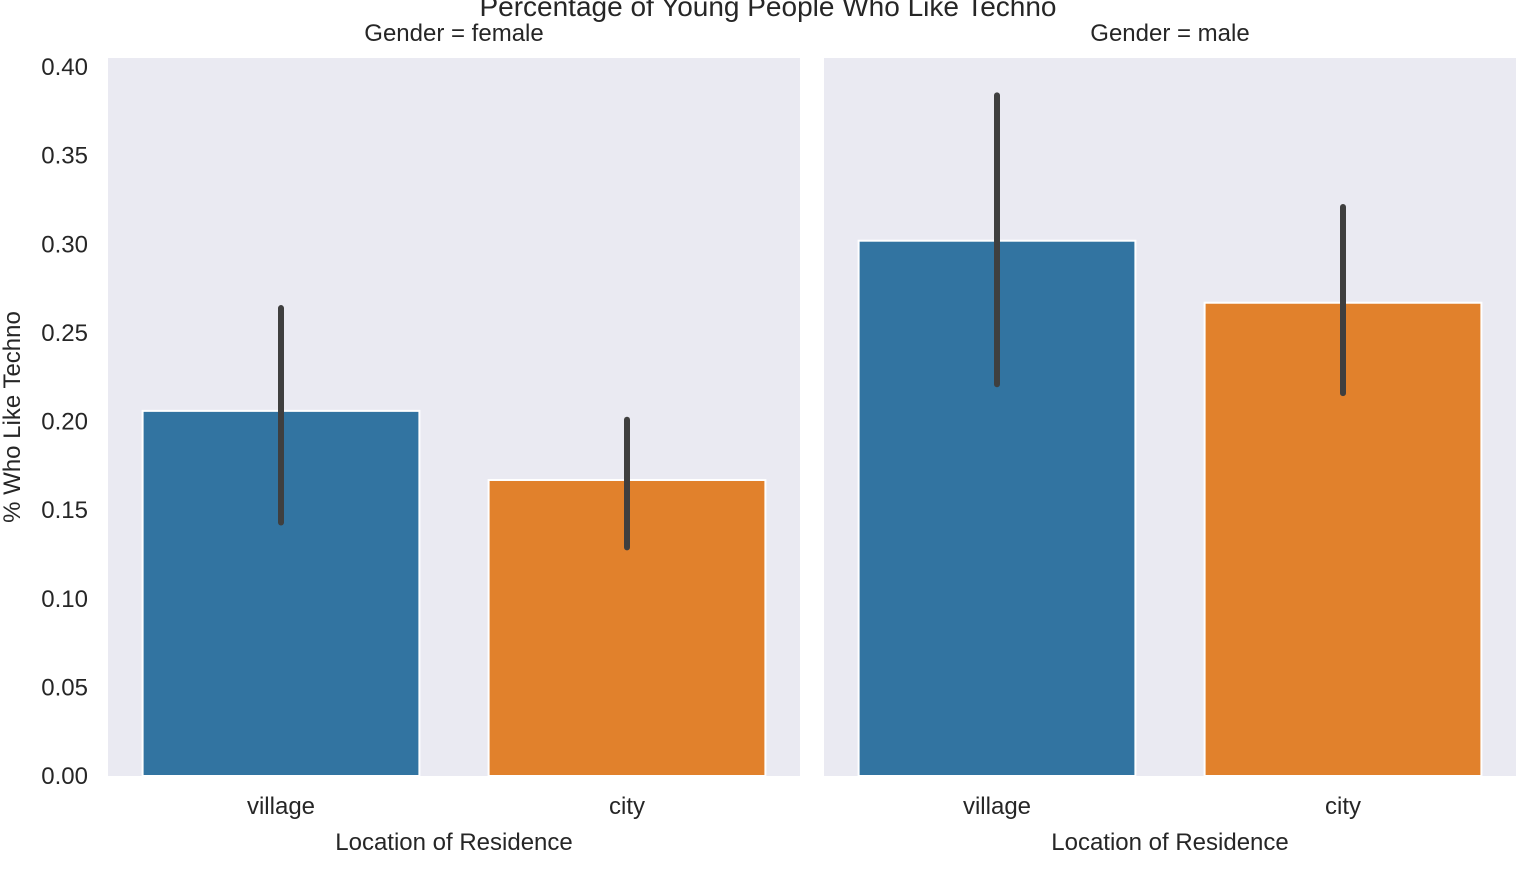  I want to click on y-tick-label: 0.25, so click(64, 333).